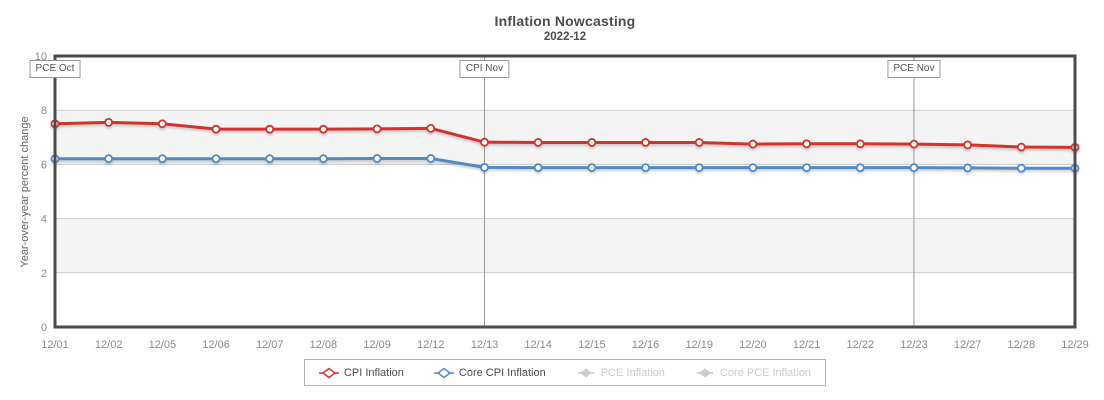 Image resolution: width=1104 pixels, height=400 pixels. I want to click on y-tick-label: 4, so click(44, 220).